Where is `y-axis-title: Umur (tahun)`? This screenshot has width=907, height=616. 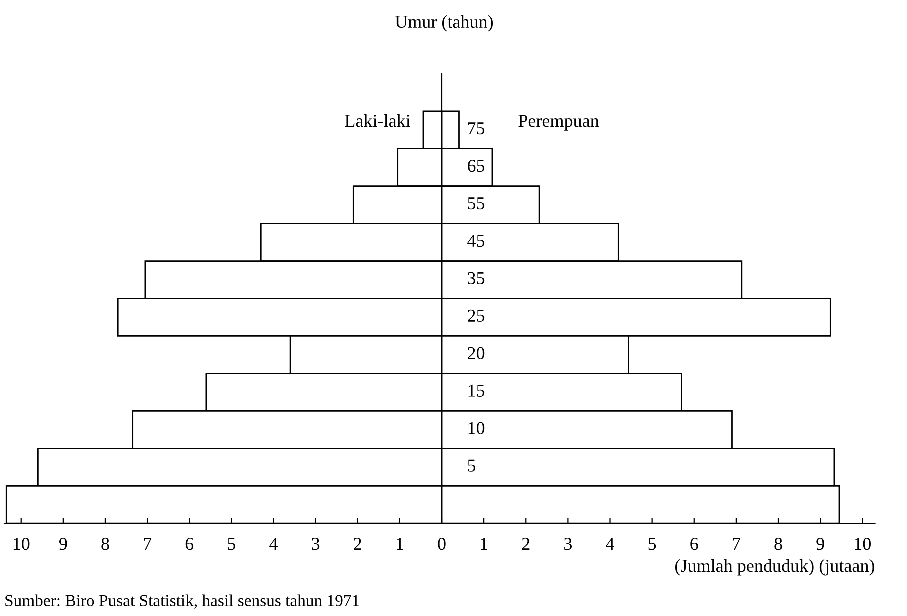 y-axis-title: Umur (tahun) is located at coordinates (444, 23).